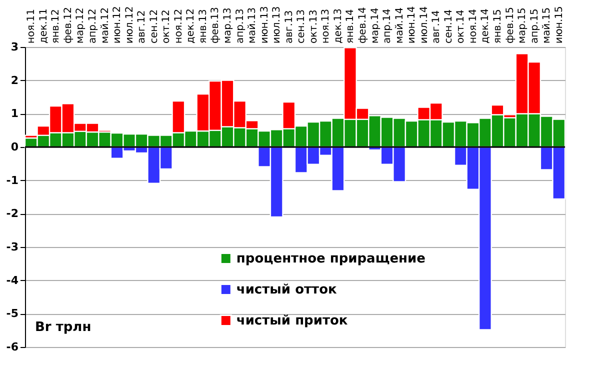 This screenshot has width=600, height=384. What do you see at coordinates (498, 26) in the screenshot?
I see `x-tick-label: янв.15` at bounding box center [498, 26].